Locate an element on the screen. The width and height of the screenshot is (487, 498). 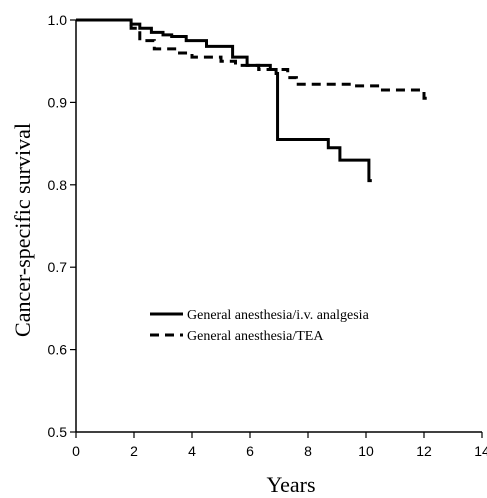
y-axis-title: Cancer-specific survival is located at coordinates (22, 230).